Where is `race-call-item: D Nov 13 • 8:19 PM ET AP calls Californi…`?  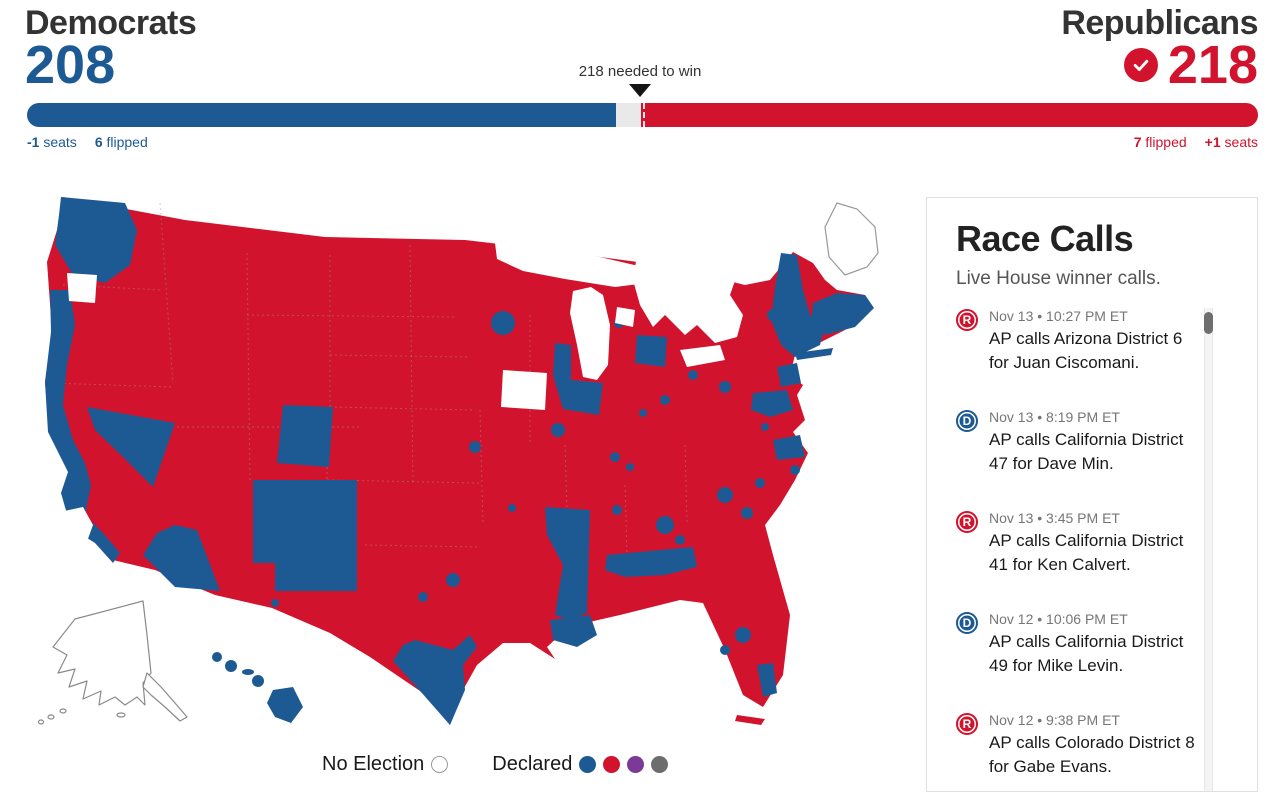
race-call-item: D Nov 13 • 8:19 PM ET AP calls Californi… is located at coordinates (1081, 442).